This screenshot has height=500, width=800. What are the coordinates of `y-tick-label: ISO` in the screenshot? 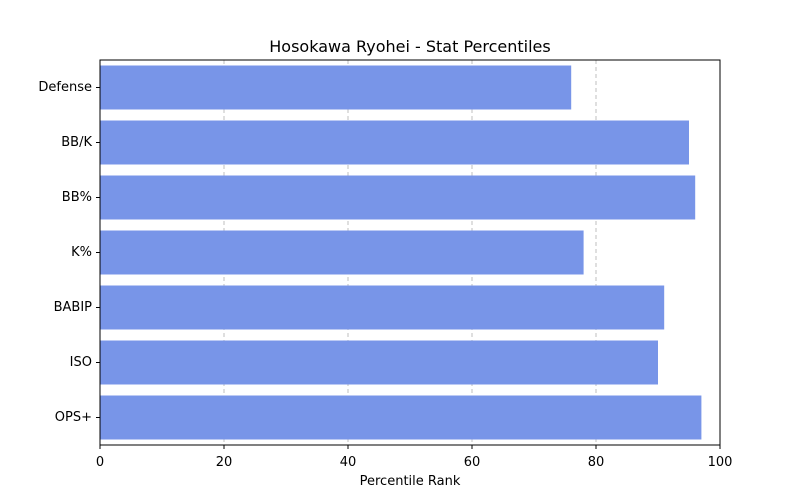 It's located at (81, 362).